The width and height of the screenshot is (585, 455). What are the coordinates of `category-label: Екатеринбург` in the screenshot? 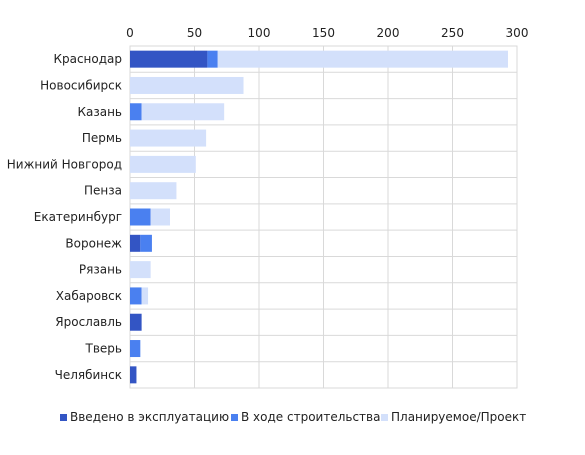 It's located at (78, 217).